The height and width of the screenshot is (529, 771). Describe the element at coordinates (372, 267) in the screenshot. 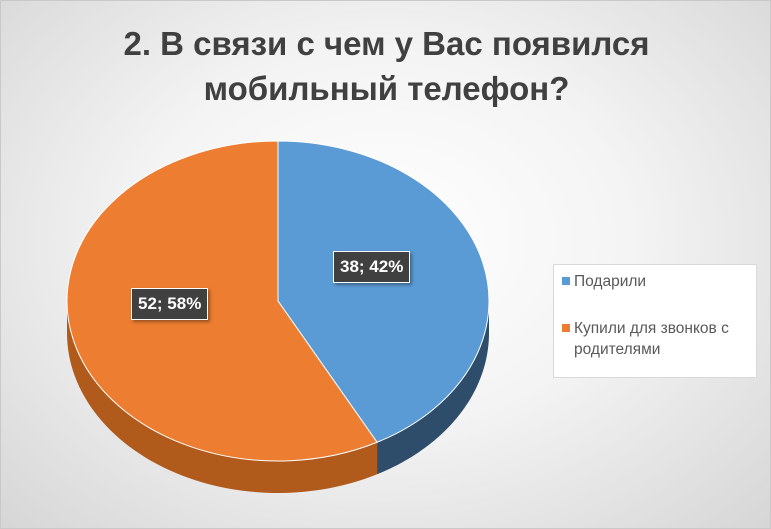

I see `data-label-podarili: 38; 42%` at that location.